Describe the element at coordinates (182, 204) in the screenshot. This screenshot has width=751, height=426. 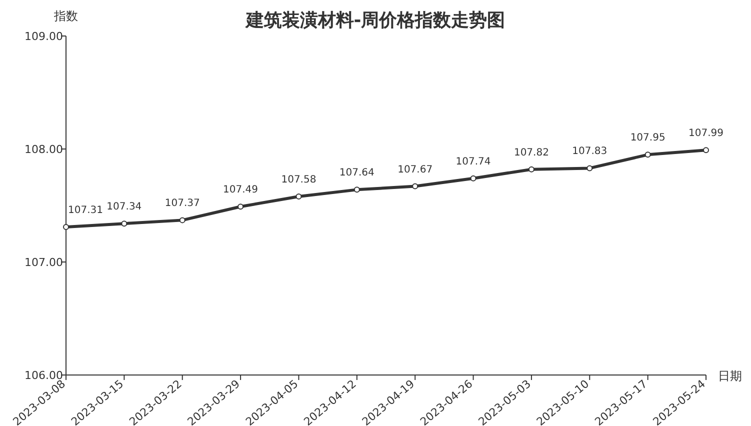
I see `data-label: 107.37` at that location.